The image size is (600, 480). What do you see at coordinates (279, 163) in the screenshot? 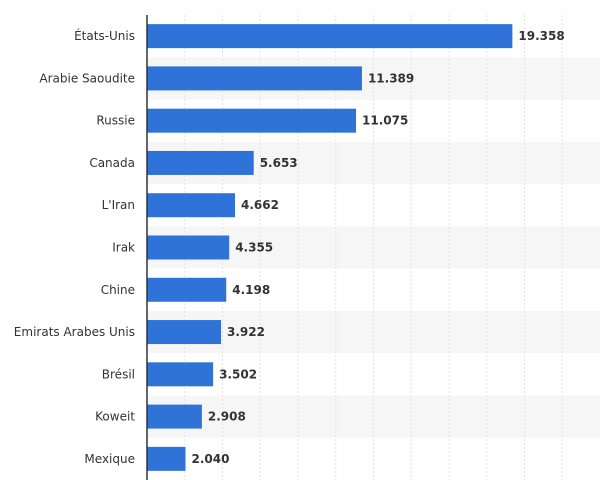
I see `value-label: 5.653` at bounding box center [279, 163].